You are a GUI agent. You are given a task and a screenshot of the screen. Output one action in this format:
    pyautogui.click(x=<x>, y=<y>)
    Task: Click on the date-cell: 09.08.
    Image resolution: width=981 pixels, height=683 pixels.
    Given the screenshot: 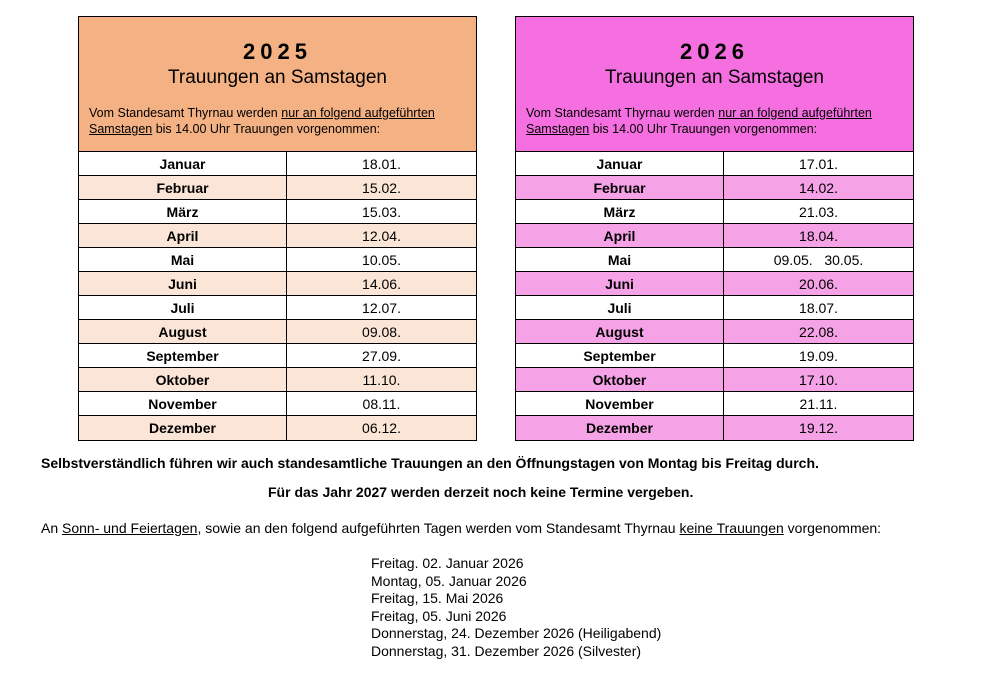 What is the action you would take?
    pyautogui.click(x=381, y=331)
    